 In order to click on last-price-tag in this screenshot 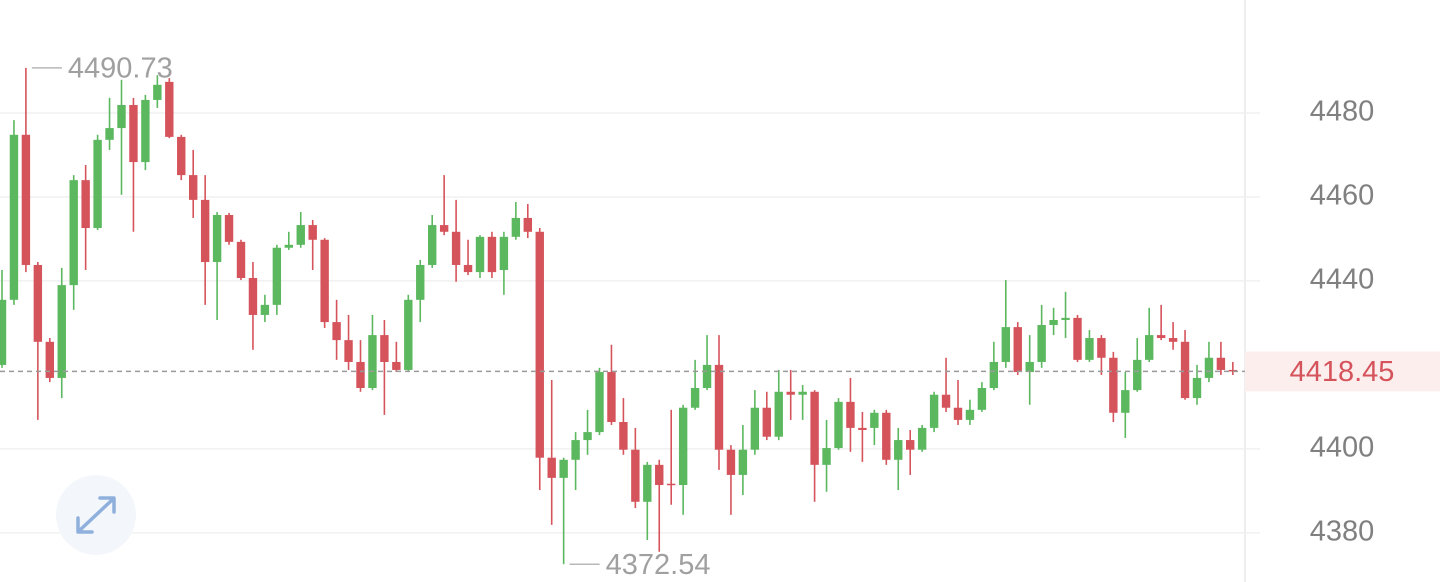, I will do `click(1342, 371)`.